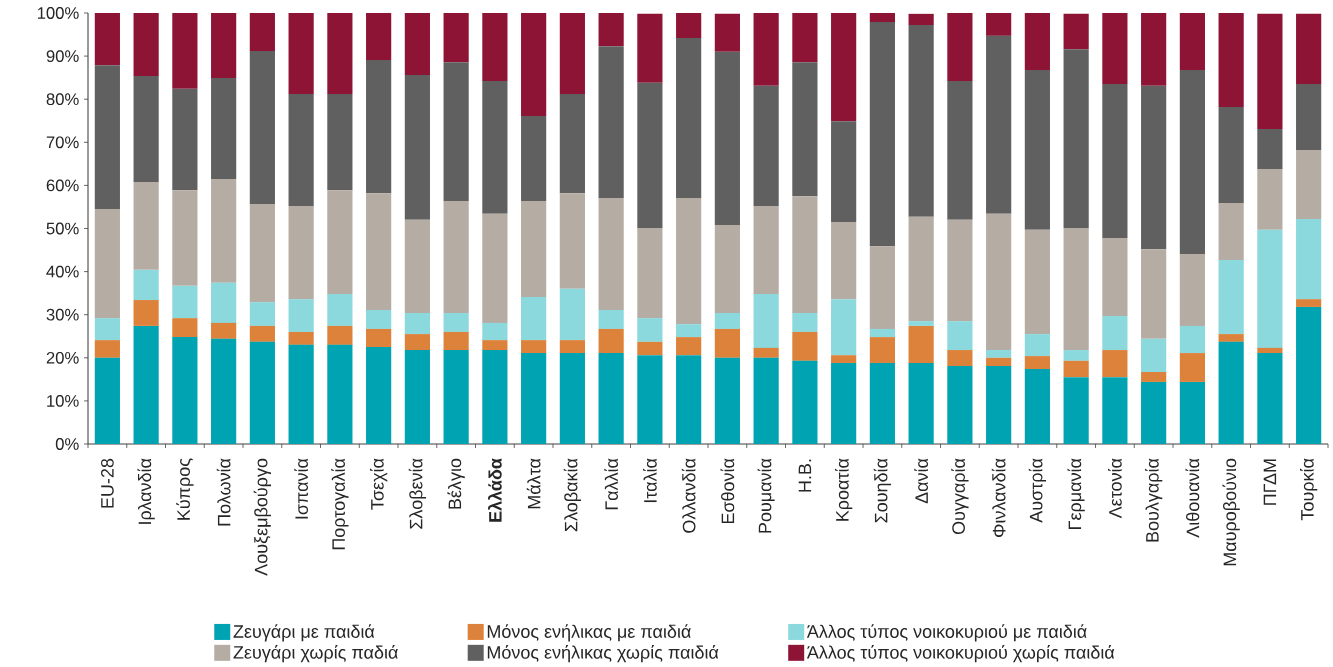 The width and height of the screenshot is (1333, 667). Describe the element at coordinates (650, 480) in the screenshot. I see `x-tick-label: Ιταλία` at that location.